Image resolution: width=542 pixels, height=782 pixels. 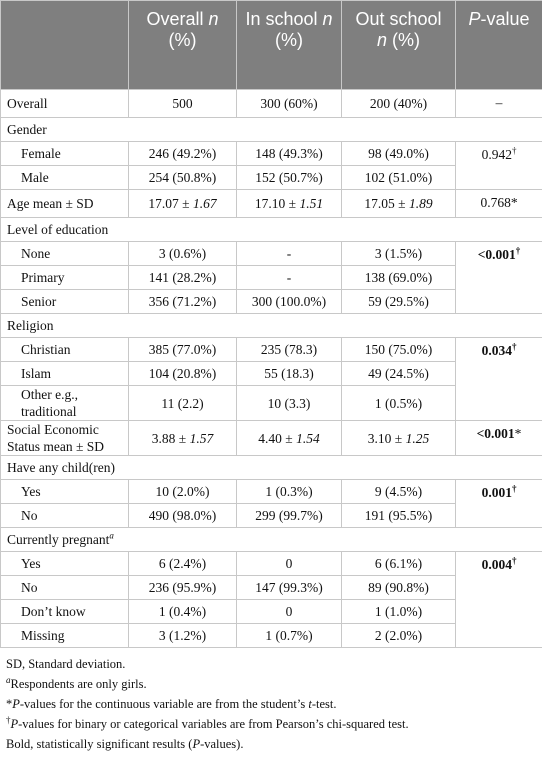 I want to click on value-cell: 152 (50.7%), so click(x=289, y=177).